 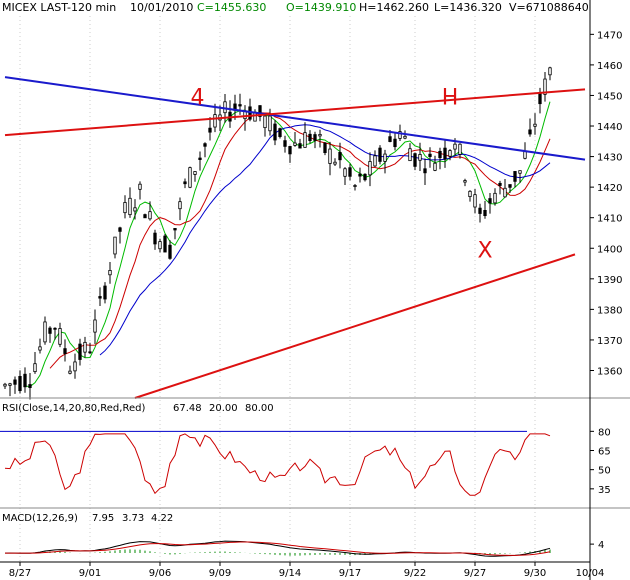 What do you see at coordinates (73, 408) in the screenshot?
I see `rsi-label: RSI(Close,14,20,80,Red,Red)` at bounding box center [73, 408].